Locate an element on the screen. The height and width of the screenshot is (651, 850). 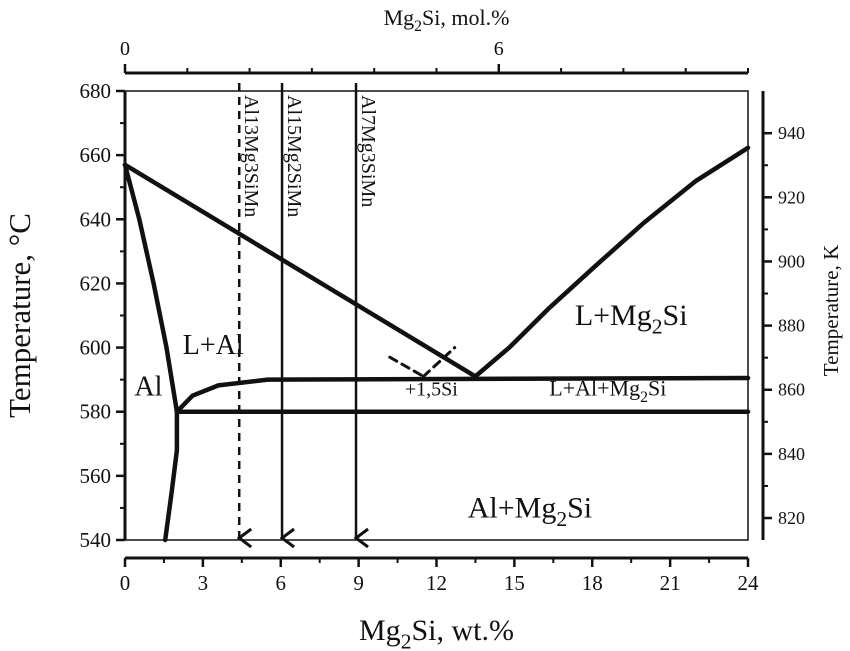
y-right-tick-label-940: 940 is located at coordinates (791, 133).